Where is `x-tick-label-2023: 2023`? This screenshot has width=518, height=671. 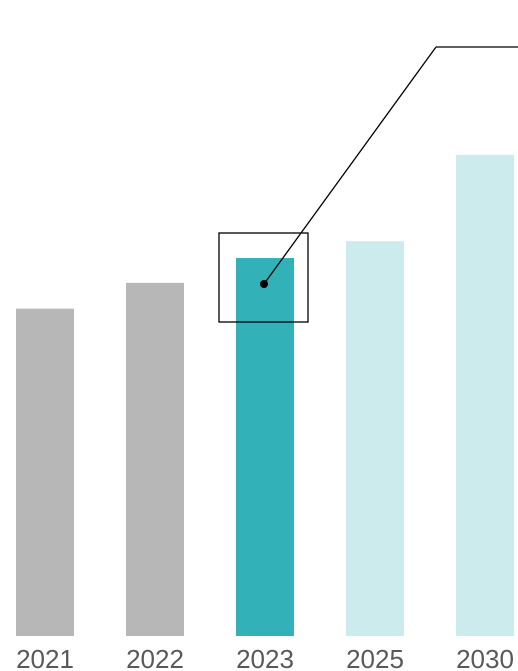 x-tick-label-2023: 2023 is located at coordinates (265, 657).